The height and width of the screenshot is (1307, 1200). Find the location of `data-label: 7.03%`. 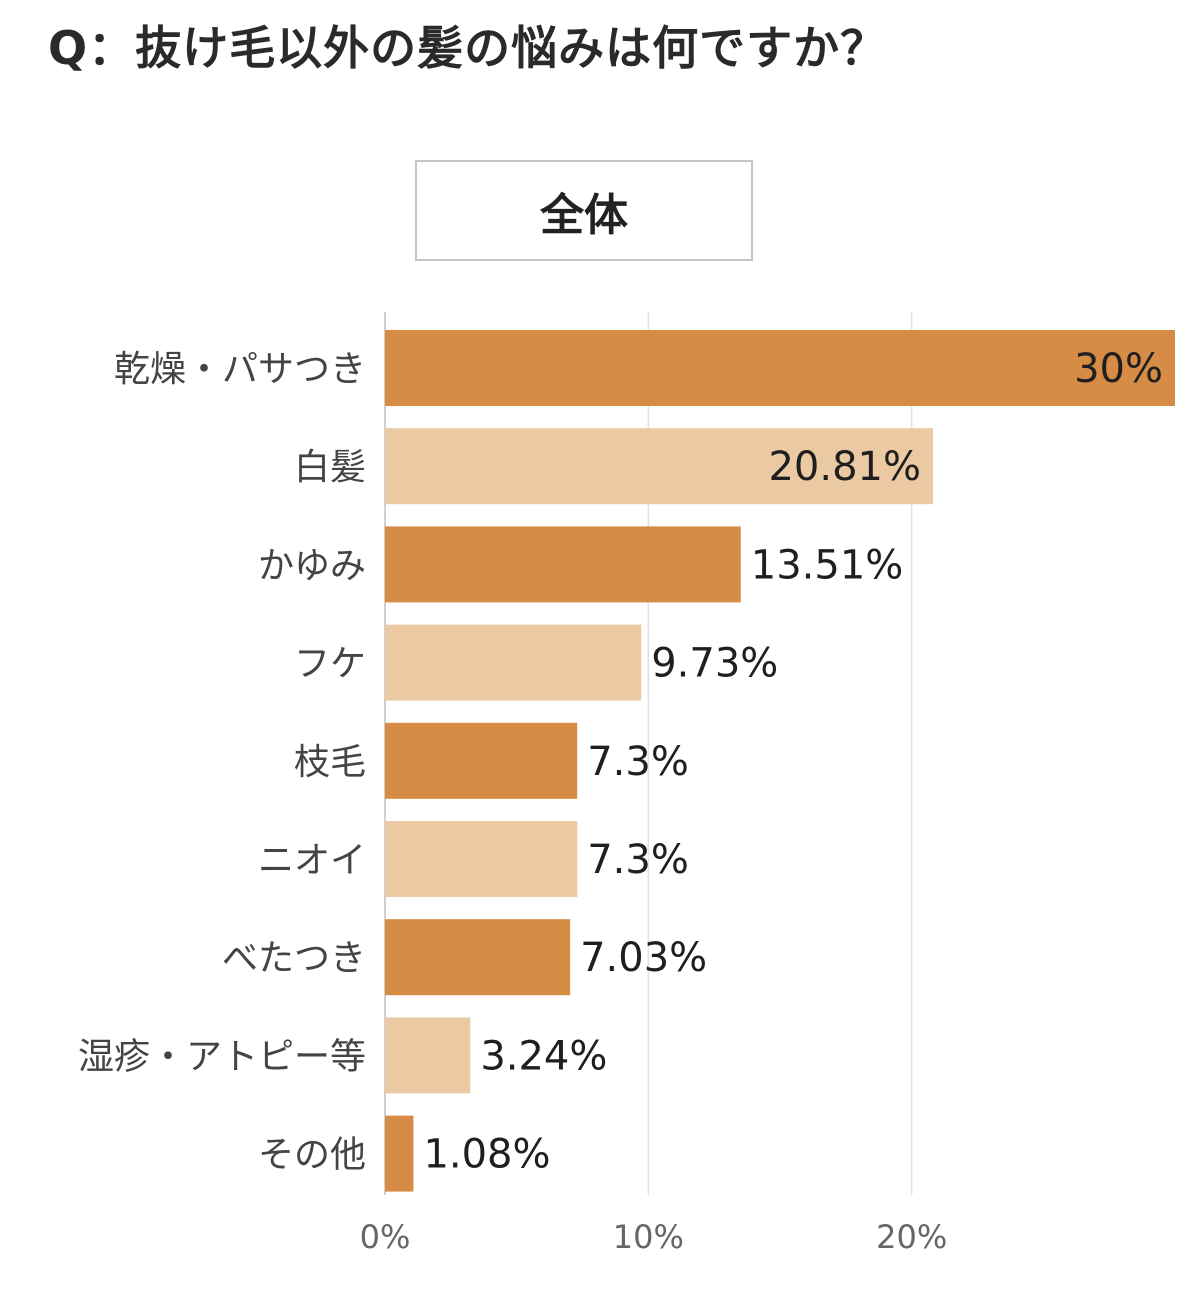

data-label: 7.03% is located at coordinates (643, 958).